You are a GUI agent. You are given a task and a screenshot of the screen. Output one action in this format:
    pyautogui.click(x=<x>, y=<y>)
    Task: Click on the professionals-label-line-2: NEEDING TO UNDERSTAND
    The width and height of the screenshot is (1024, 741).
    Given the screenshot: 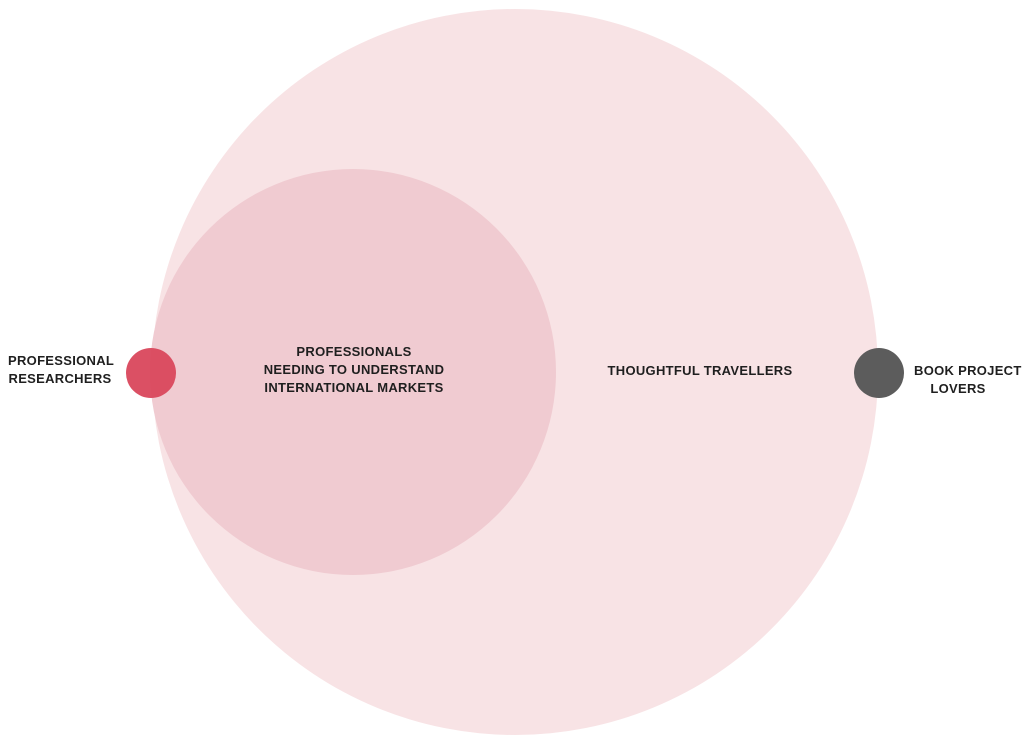 What is the action you would take?
    pyautogui.click(x=354, y=369)
    